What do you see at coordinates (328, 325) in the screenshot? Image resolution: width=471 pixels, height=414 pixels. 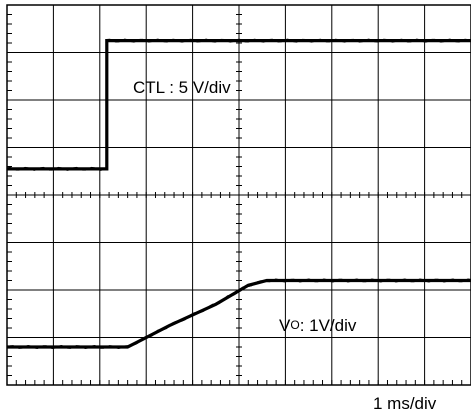 I see `vo-label-suffix: : 1V/div` at bounding box center [328, 325].